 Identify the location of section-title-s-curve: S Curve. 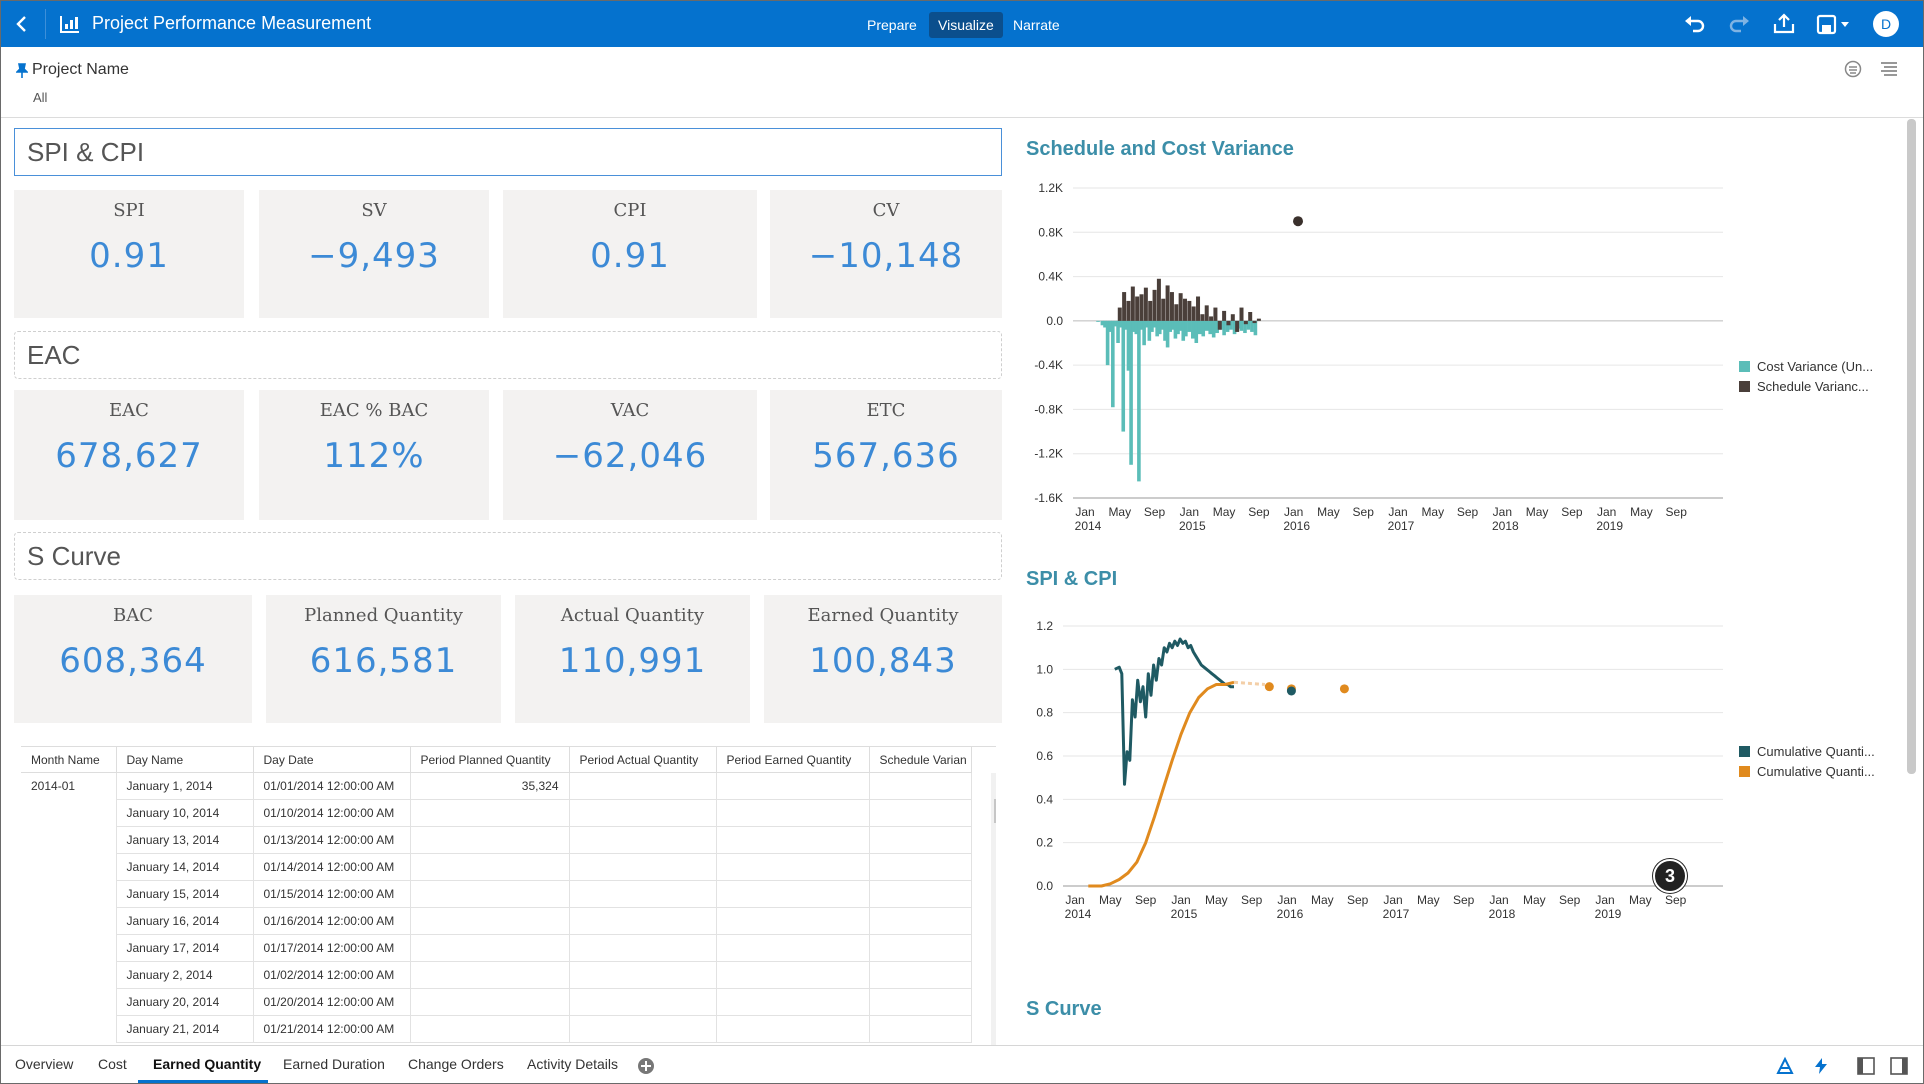
(508, 556).